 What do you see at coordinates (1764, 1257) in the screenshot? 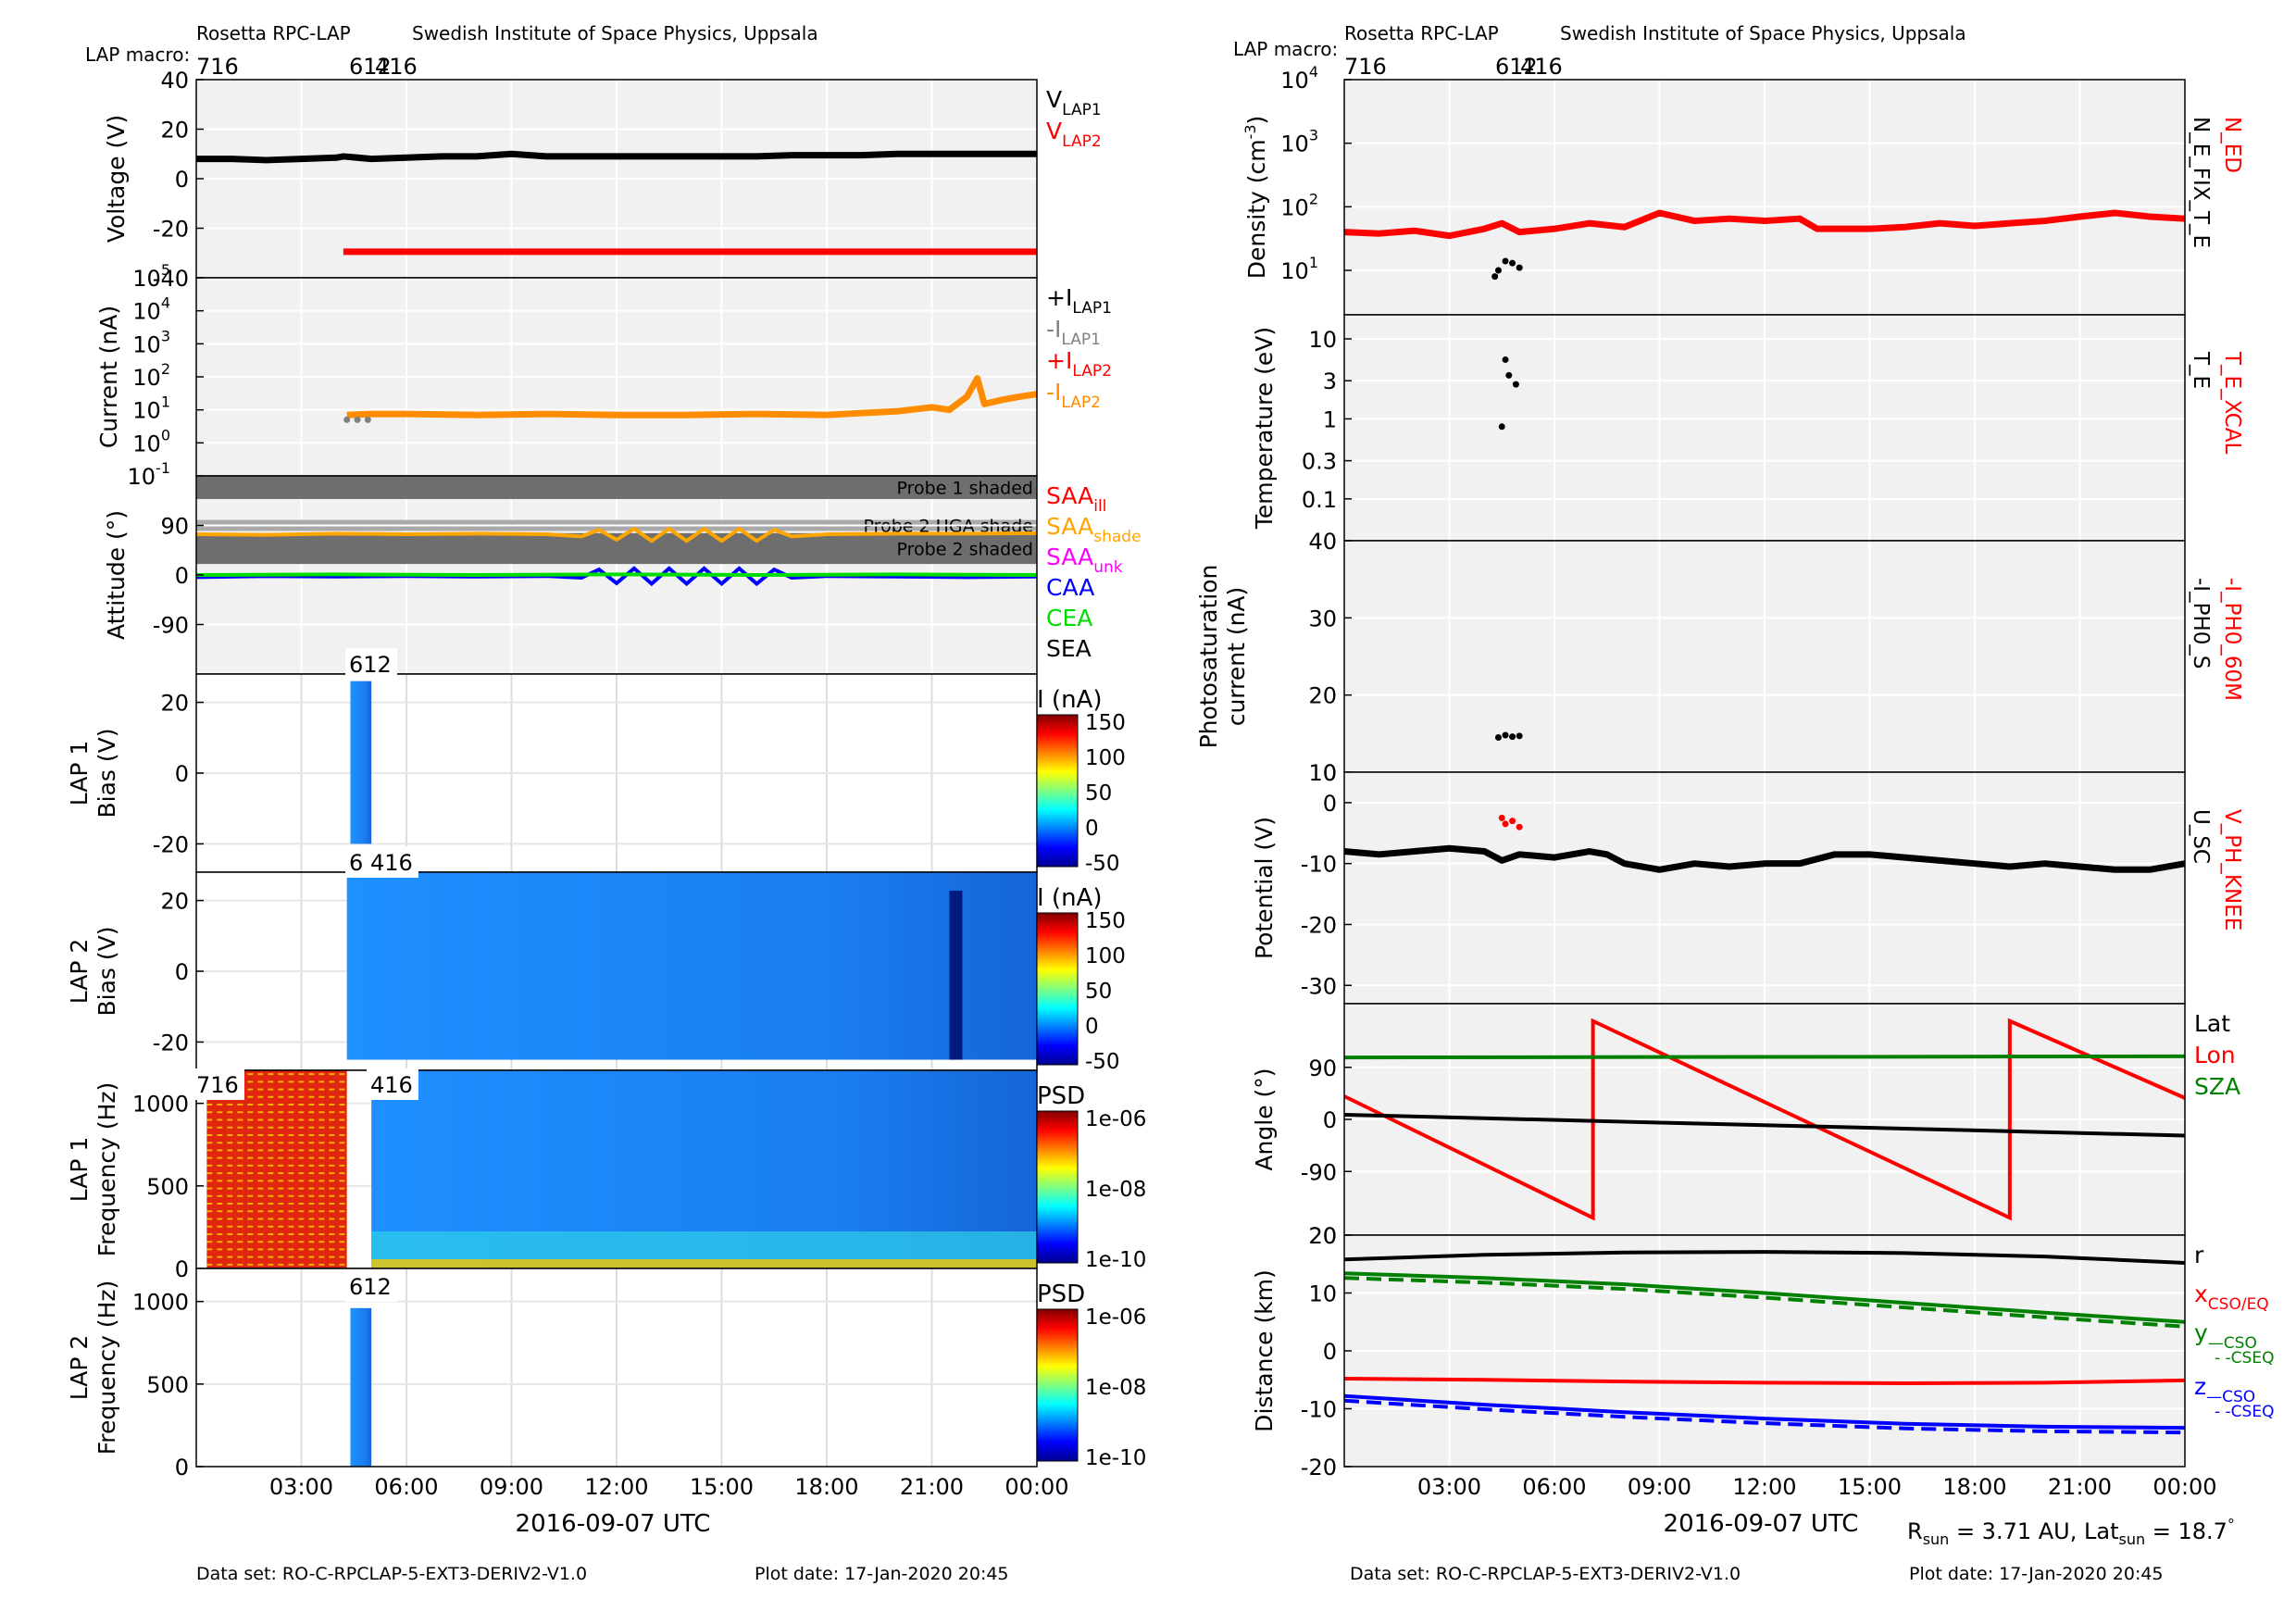
I see `distance-series-r` at bounding box center [1764, 1257].